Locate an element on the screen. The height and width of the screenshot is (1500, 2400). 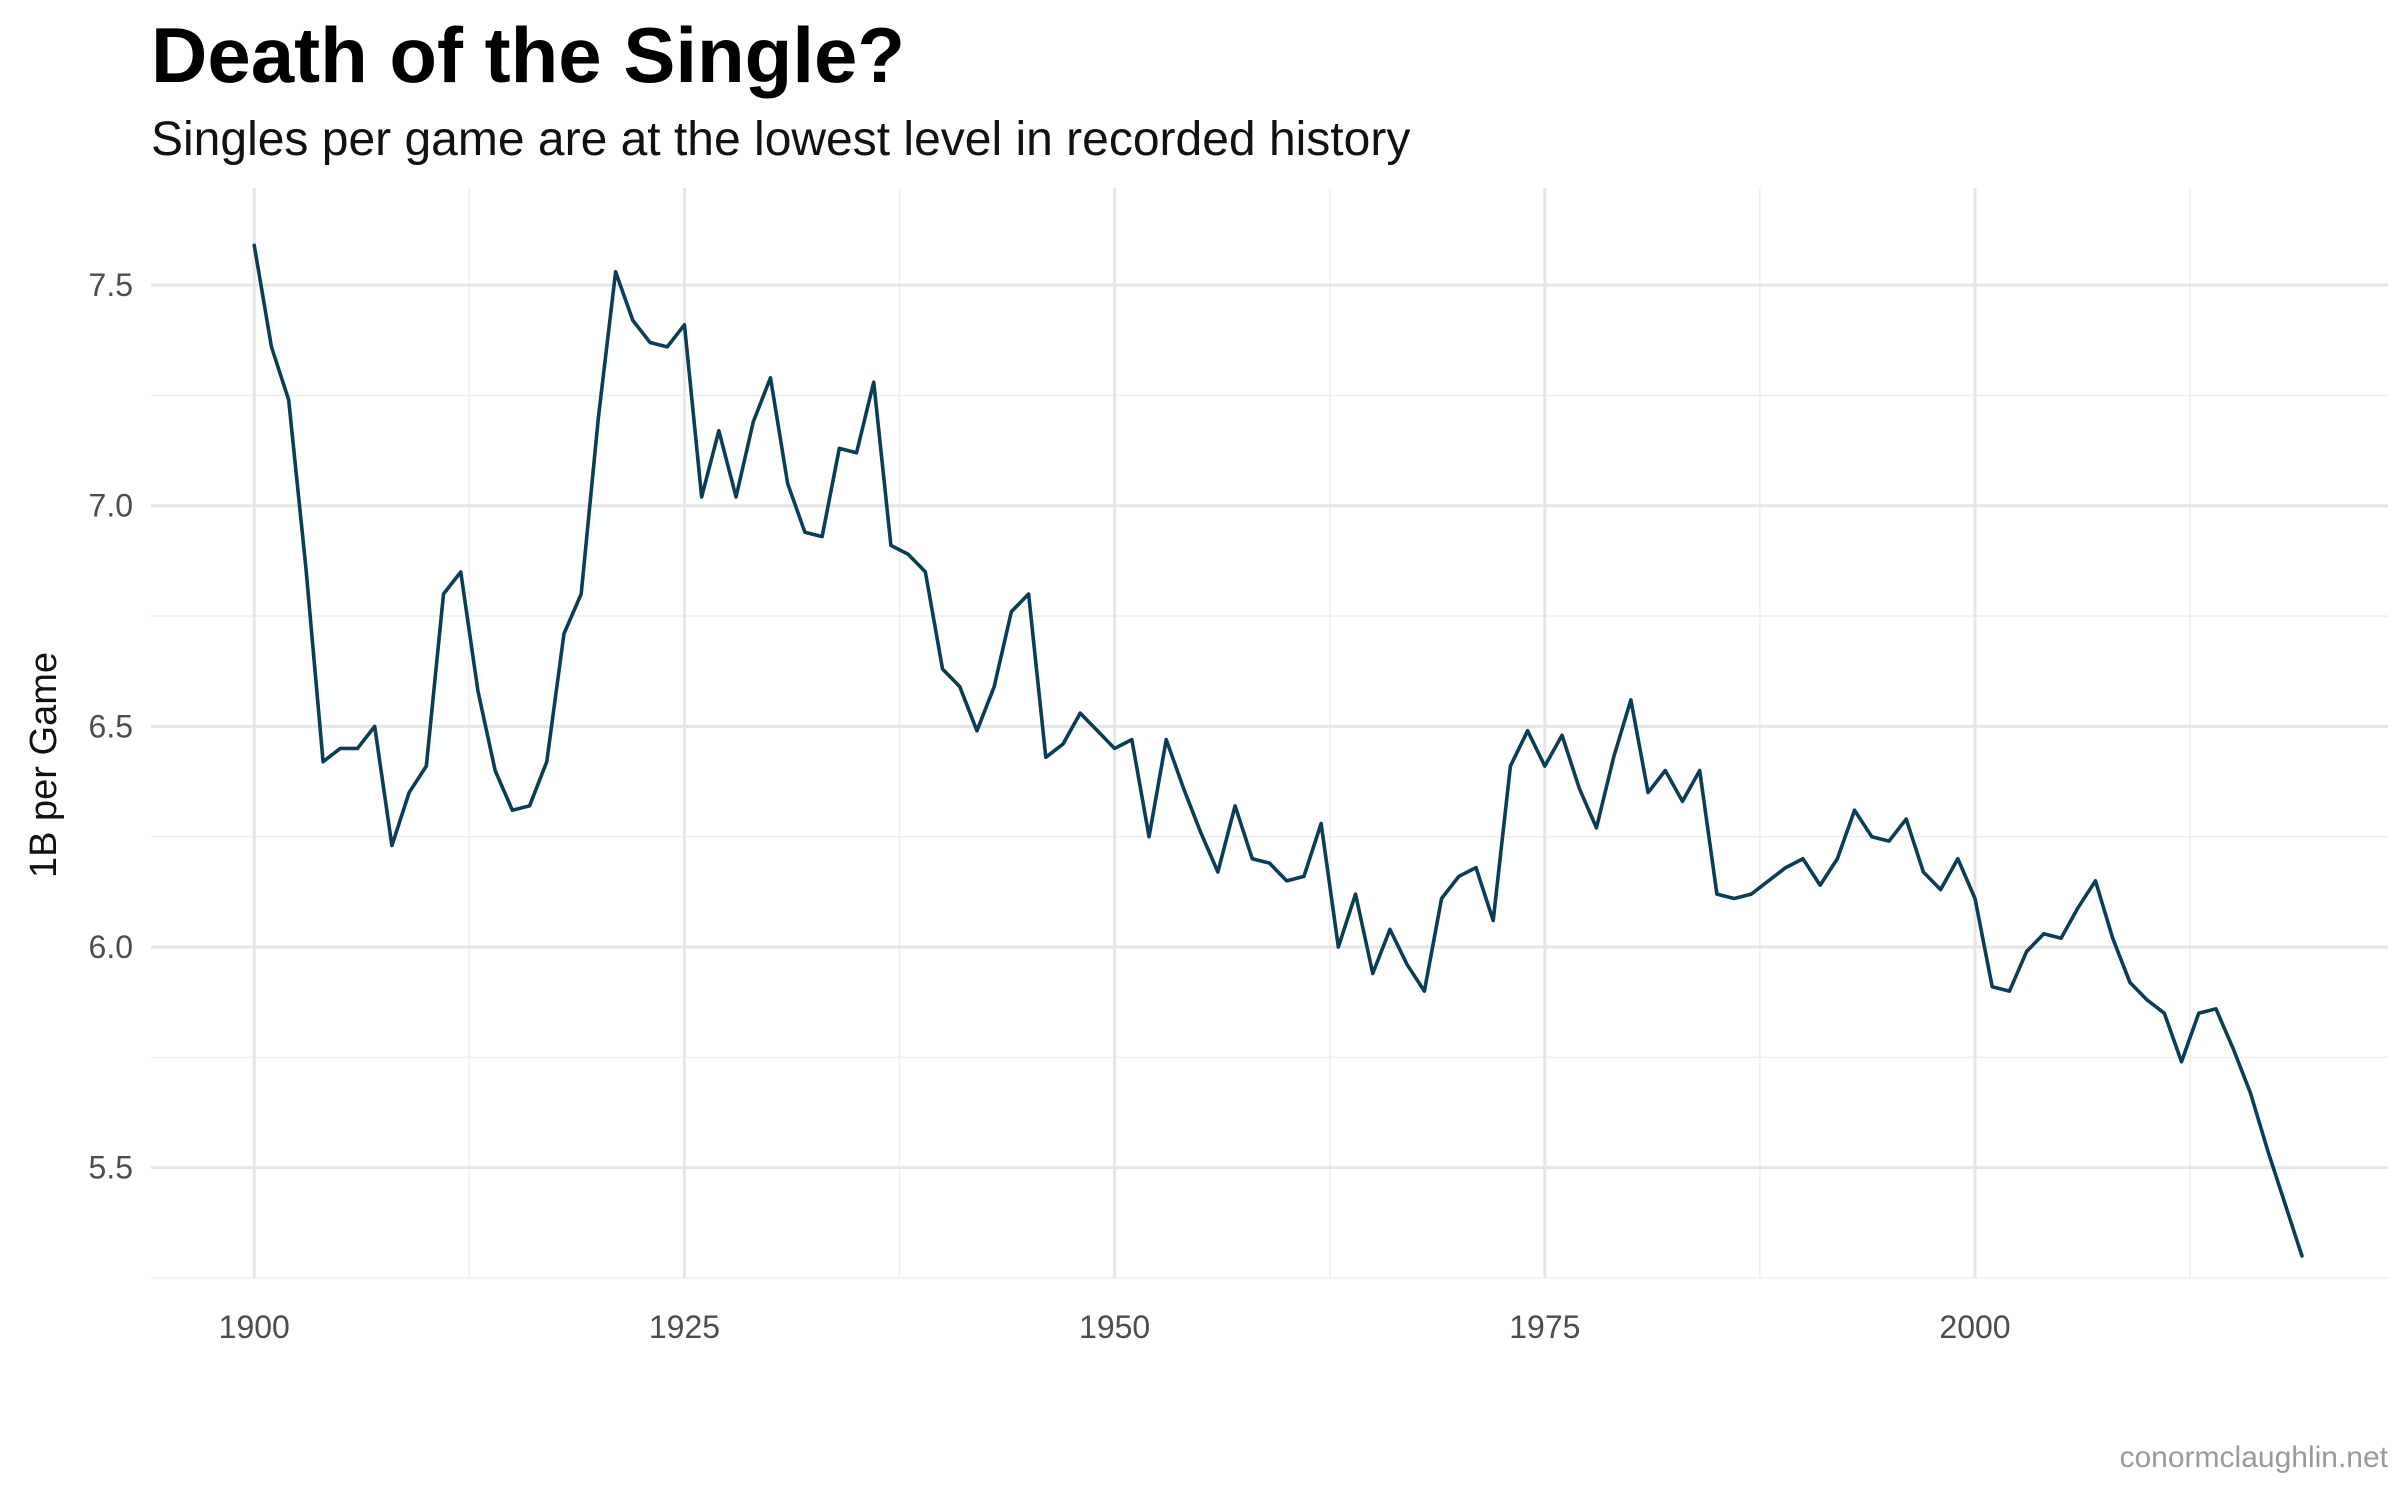
x-tick-label: 1950 is located at coordinates (1114, 1327).